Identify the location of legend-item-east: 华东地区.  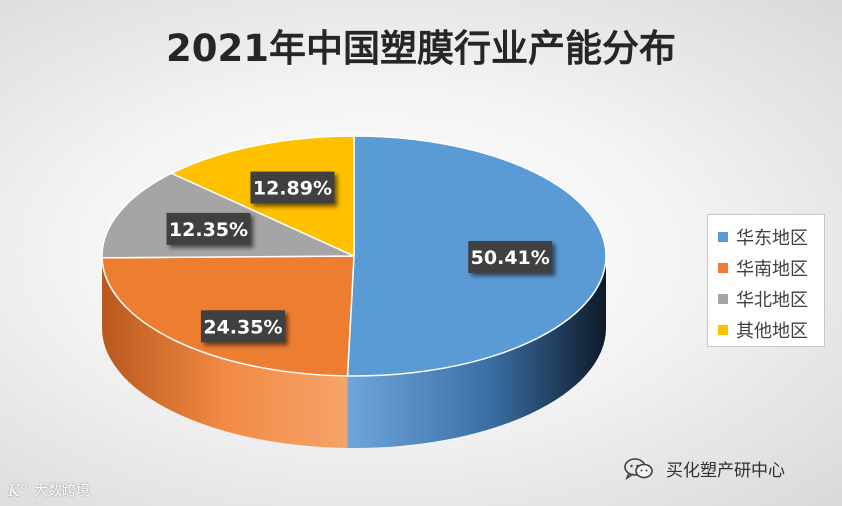
(771, 236).